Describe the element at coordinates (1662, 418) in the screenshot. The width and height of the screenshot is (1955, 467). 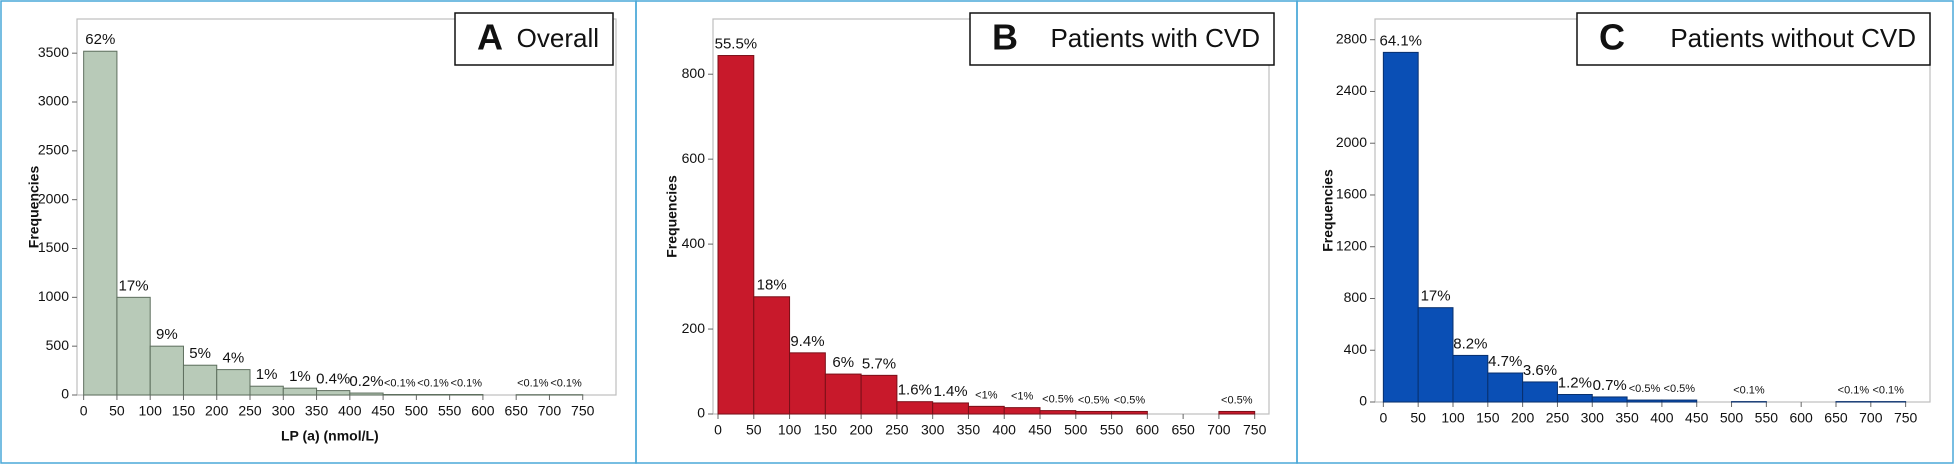
I see `x-tick-label: 400` at that location.